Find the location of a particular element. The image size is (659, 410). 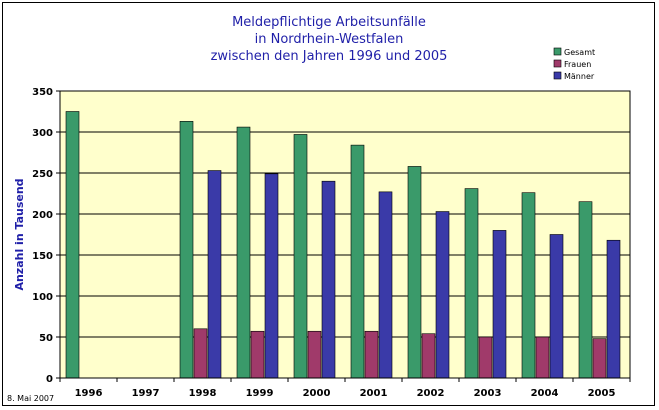

x-tick-label: 1999 is located at coordinates (260, 393).